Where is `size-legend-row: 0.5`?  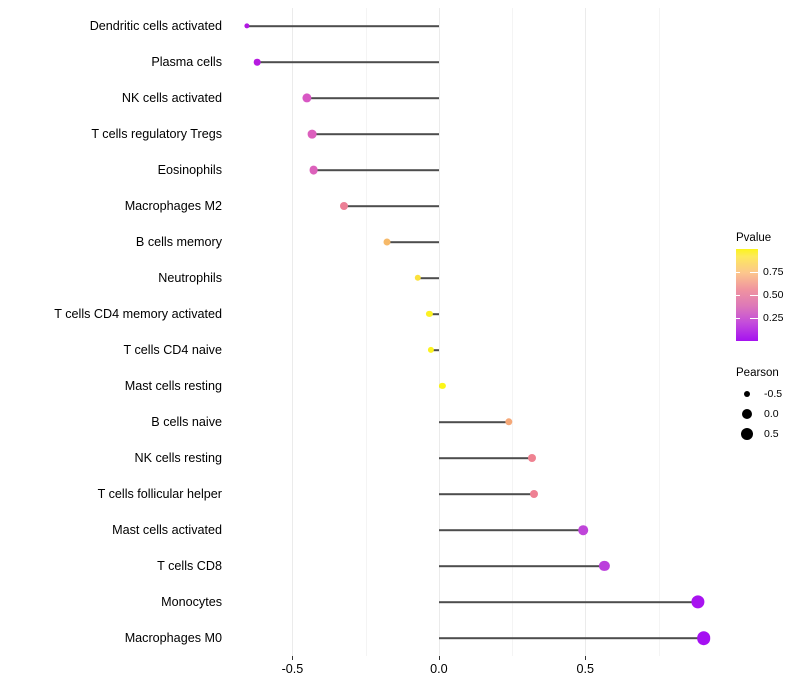 size-legend-row: 0.5 is located at coordinates (768, 434).